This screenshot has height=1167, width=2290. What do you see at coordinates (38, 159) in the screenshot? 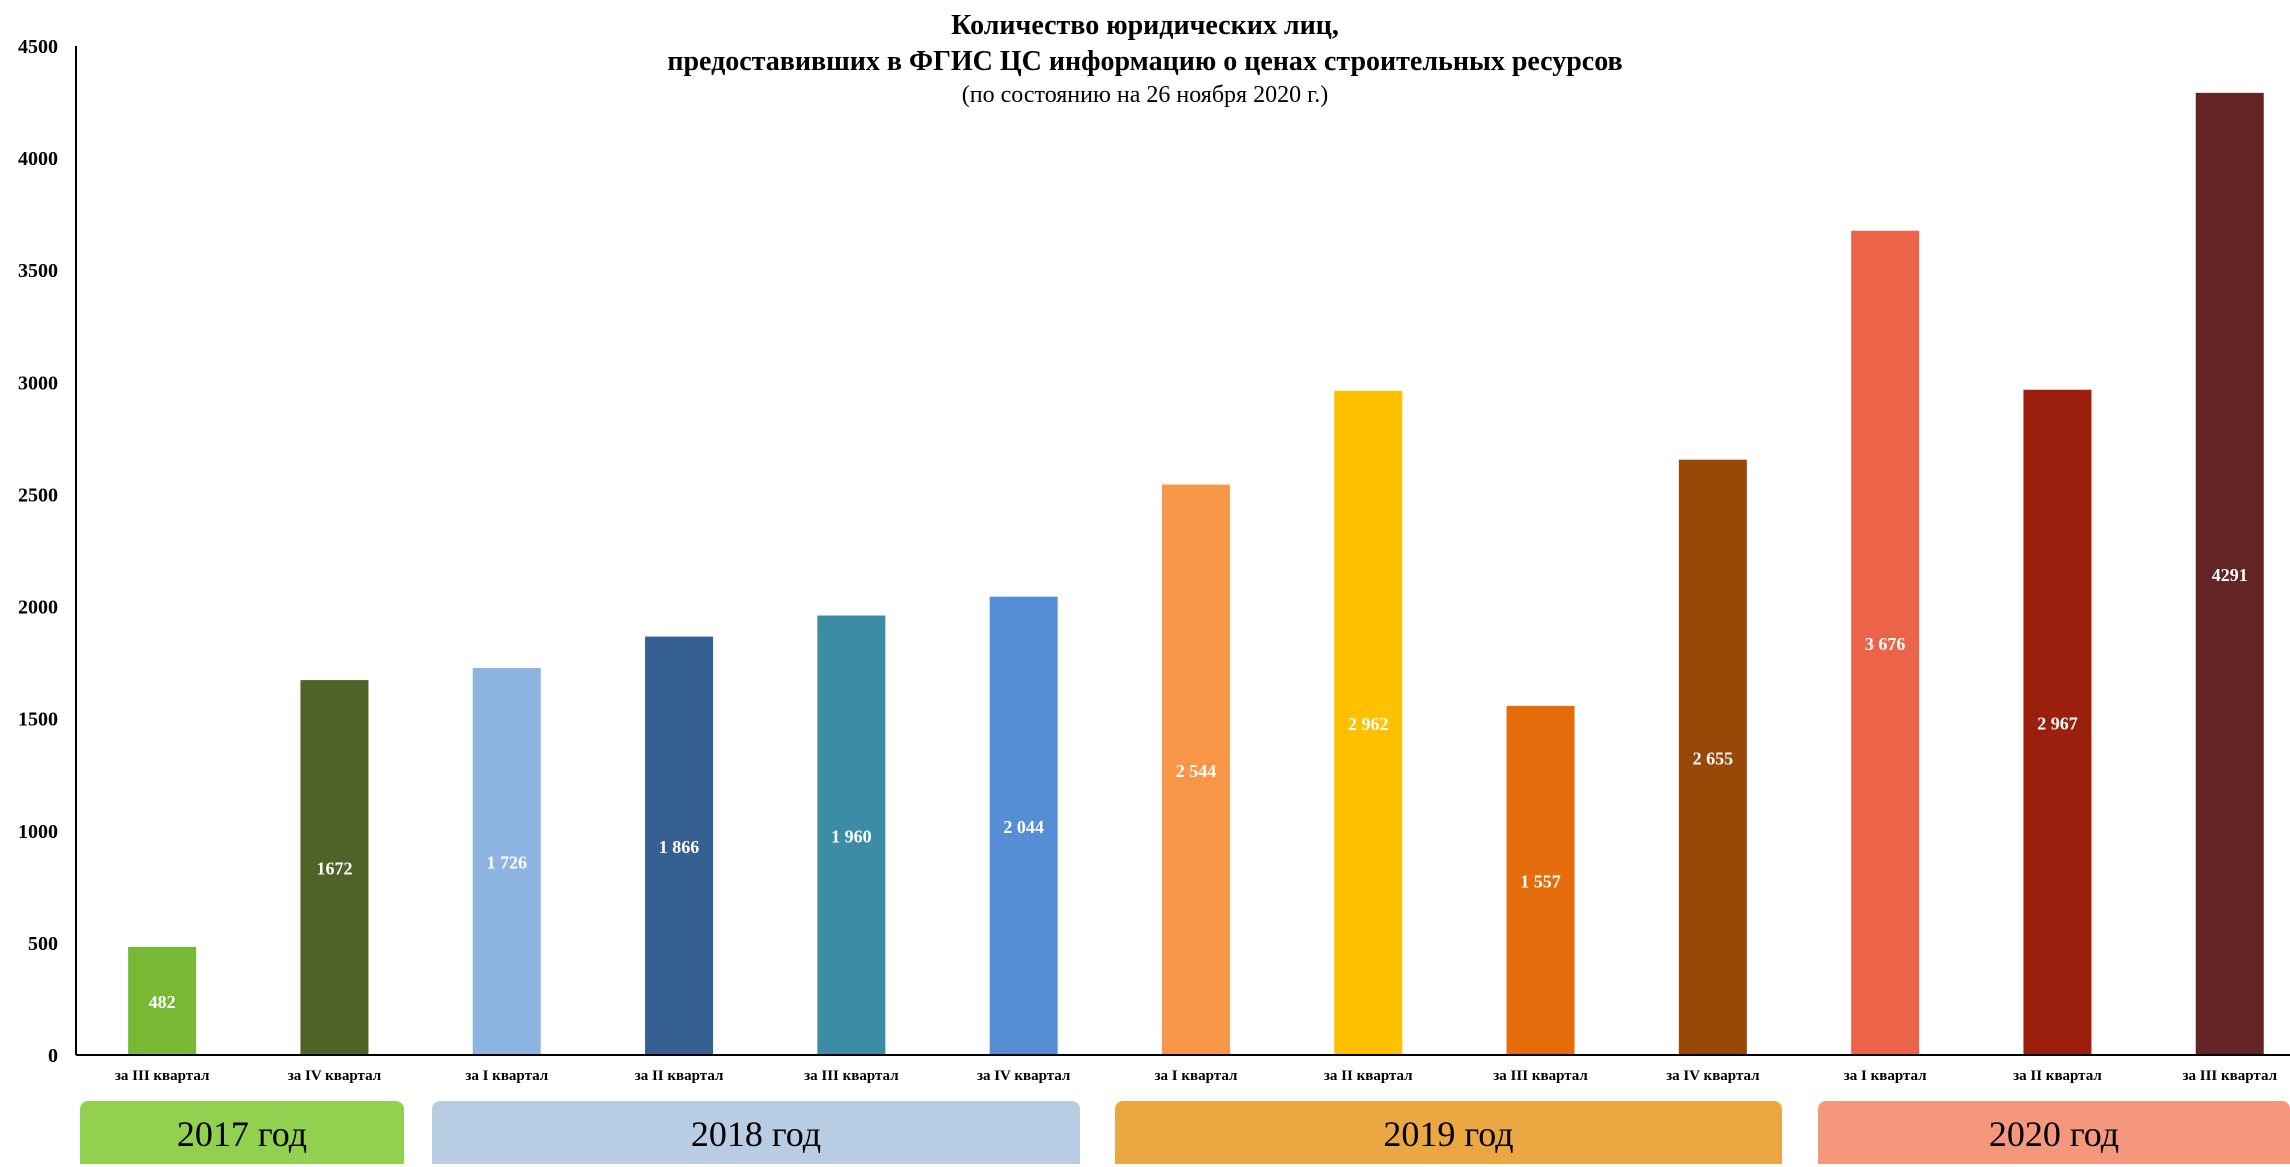
I see `y-tick-label: 4000` at bounding box center [38, 159].